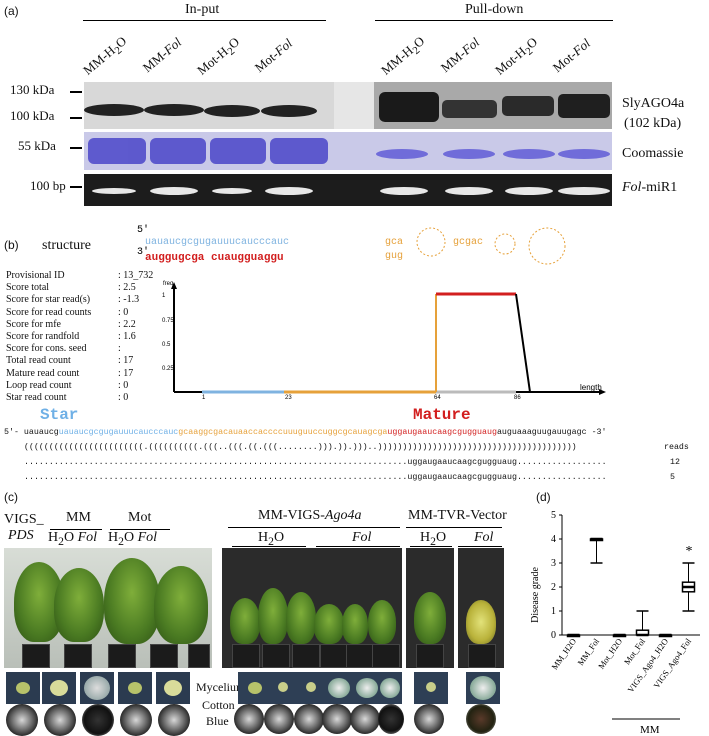 The width and height of the screenshot is (709, 736). I want to click on svg-text: 64, so click(437, 397).